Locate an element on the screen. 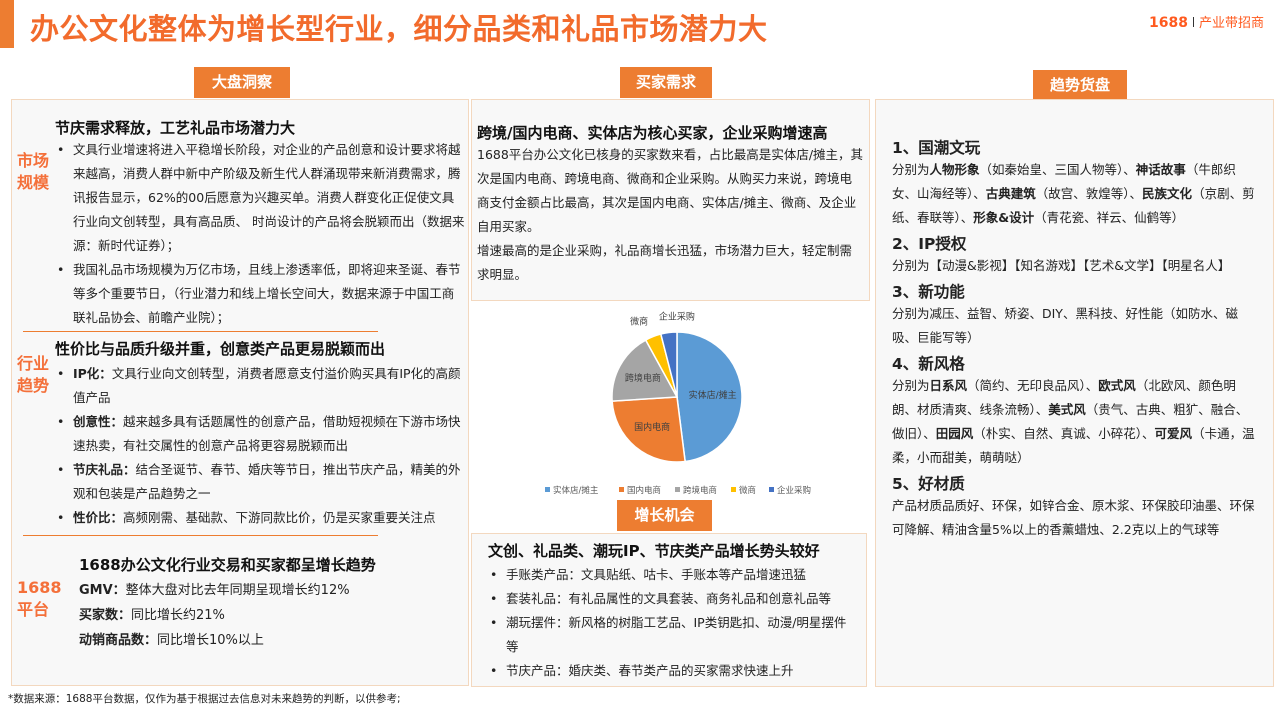  trend-title: 2、IP授权 is located at coordinates (929, 244).